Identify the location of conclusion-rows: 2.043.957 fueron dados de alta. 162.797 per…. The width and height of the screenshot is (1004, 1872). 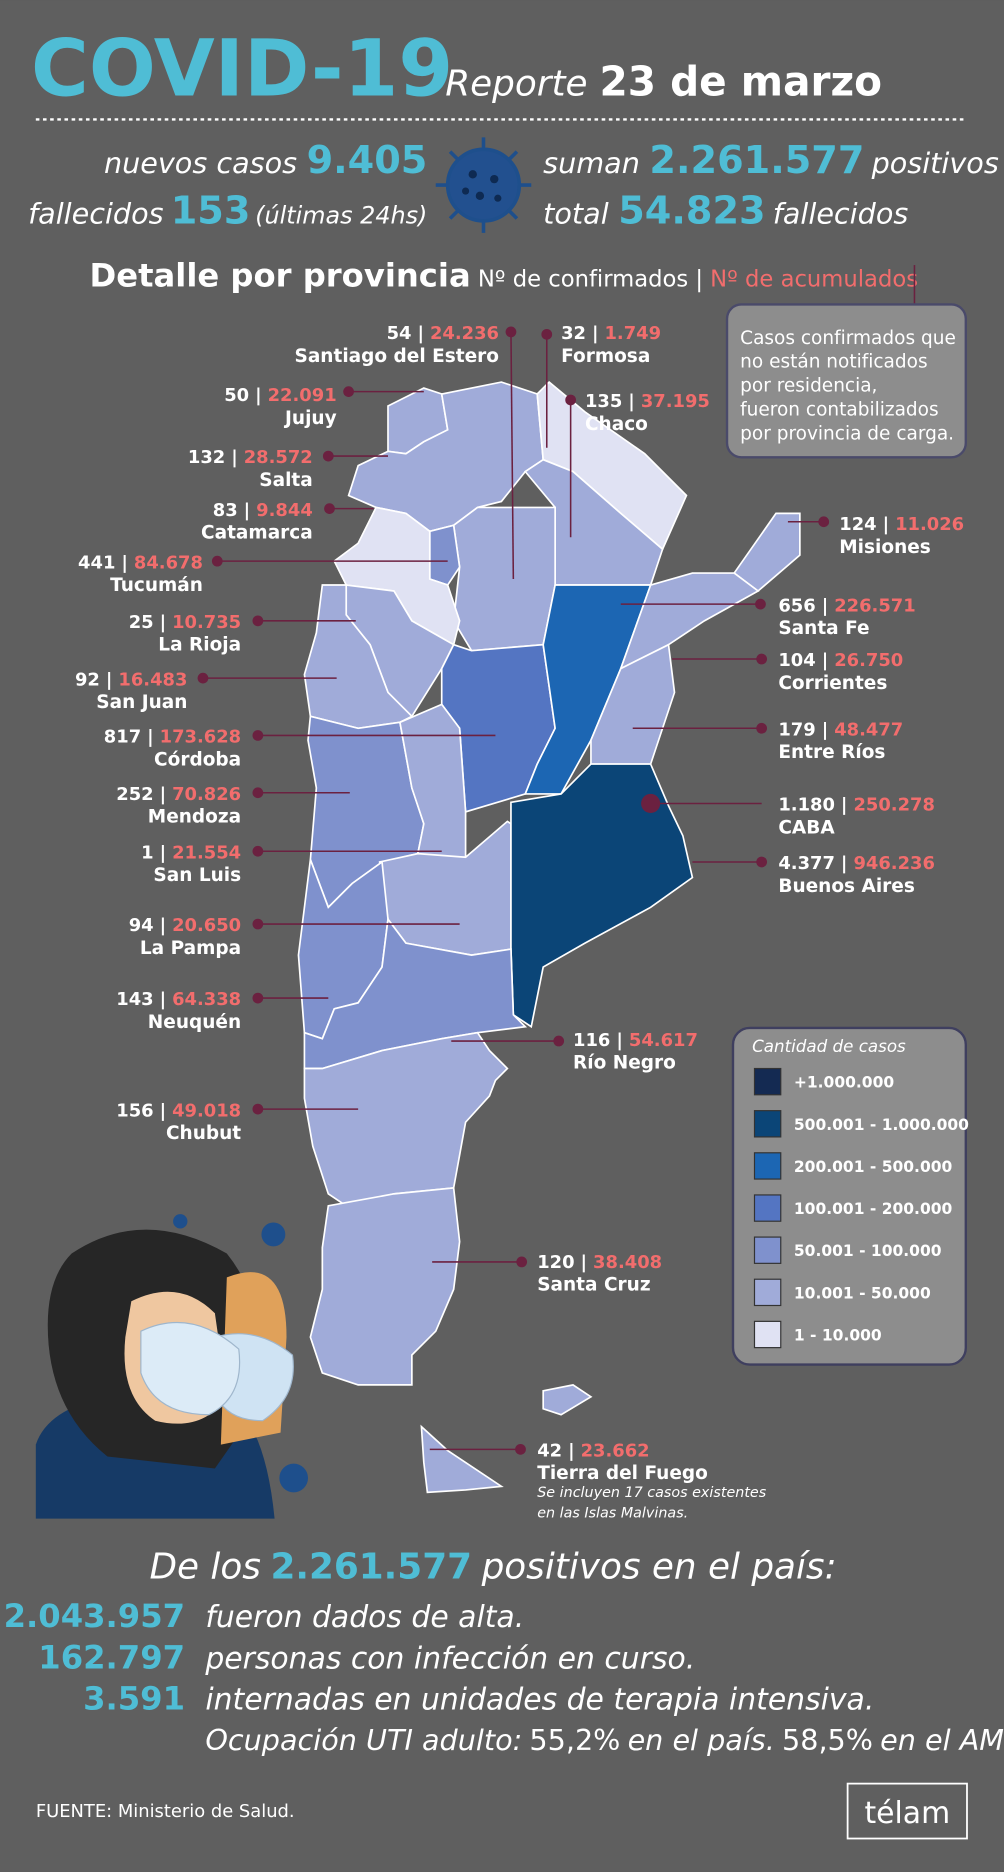
(439, 1657).